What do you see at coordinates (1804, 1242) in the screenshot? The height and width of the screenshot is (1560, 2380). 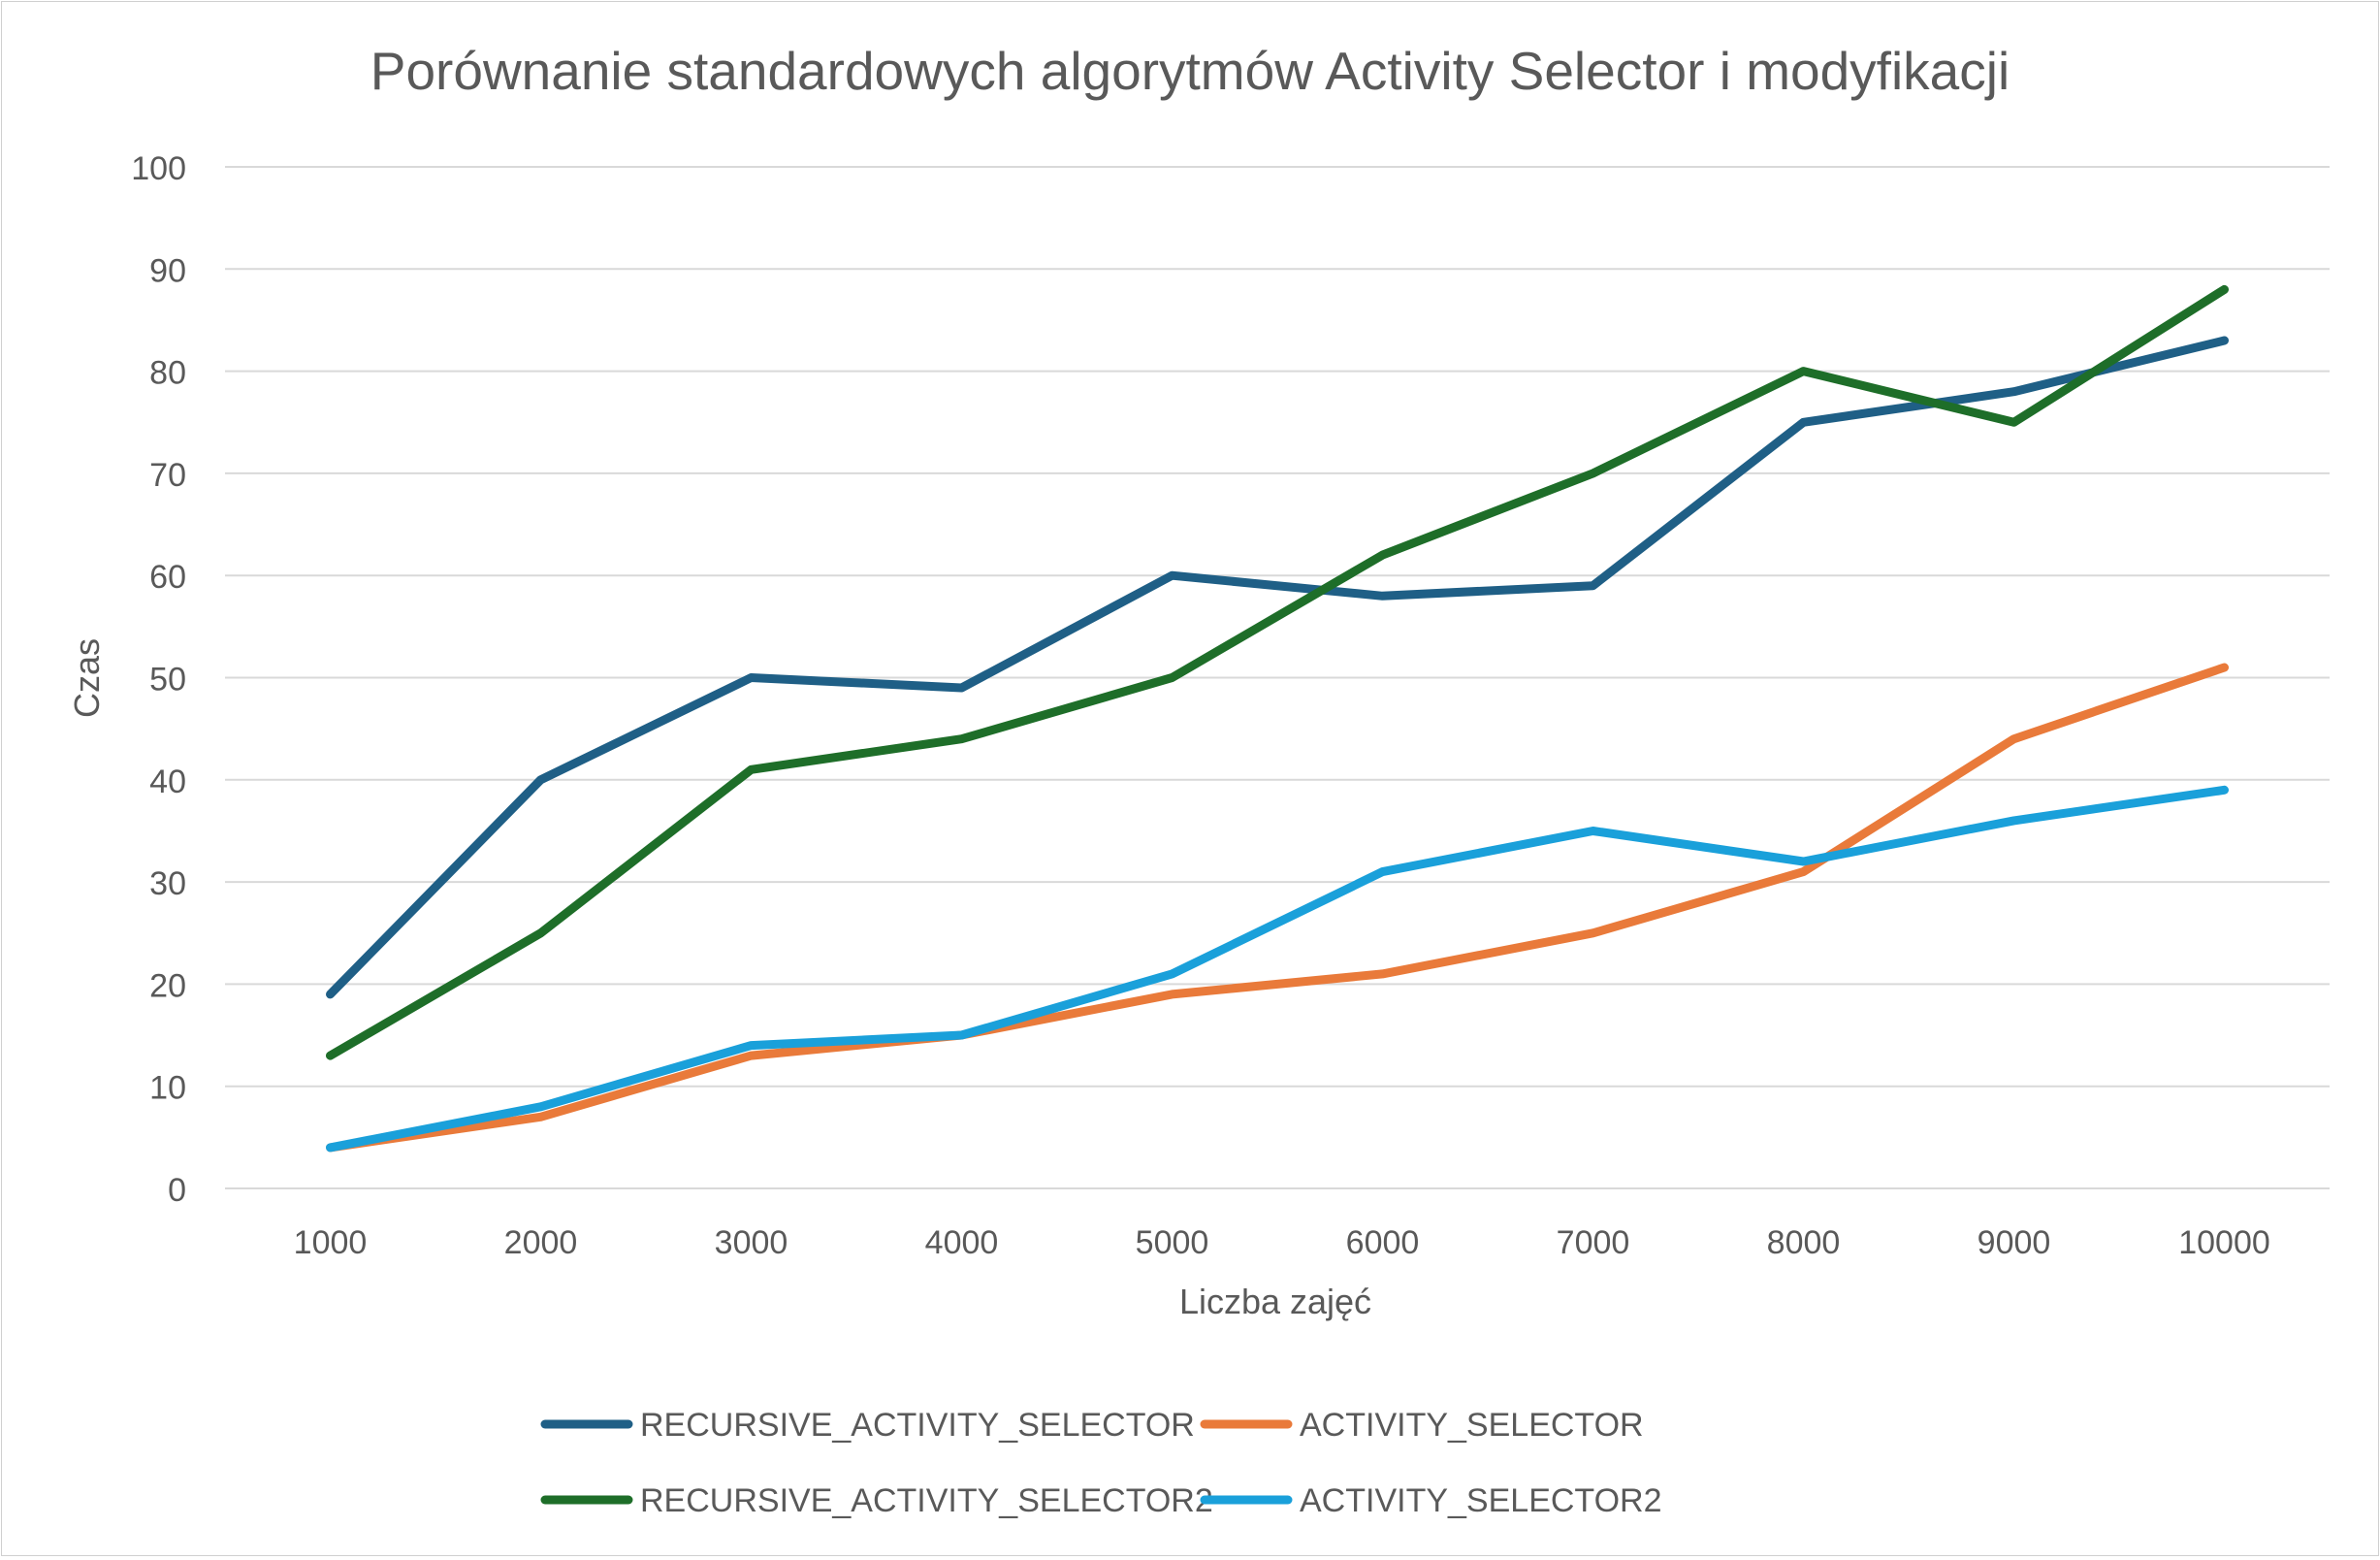 I see `x-tick-label: 8000` at bounding box center [1804, 1242].